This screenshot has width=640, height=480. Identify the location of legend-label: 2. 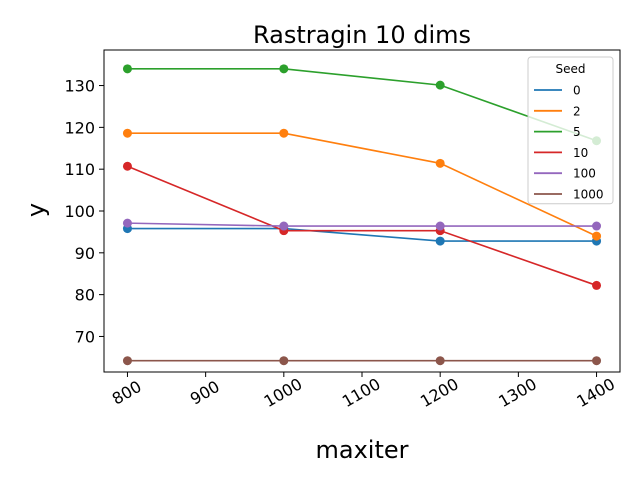
(577, 111).